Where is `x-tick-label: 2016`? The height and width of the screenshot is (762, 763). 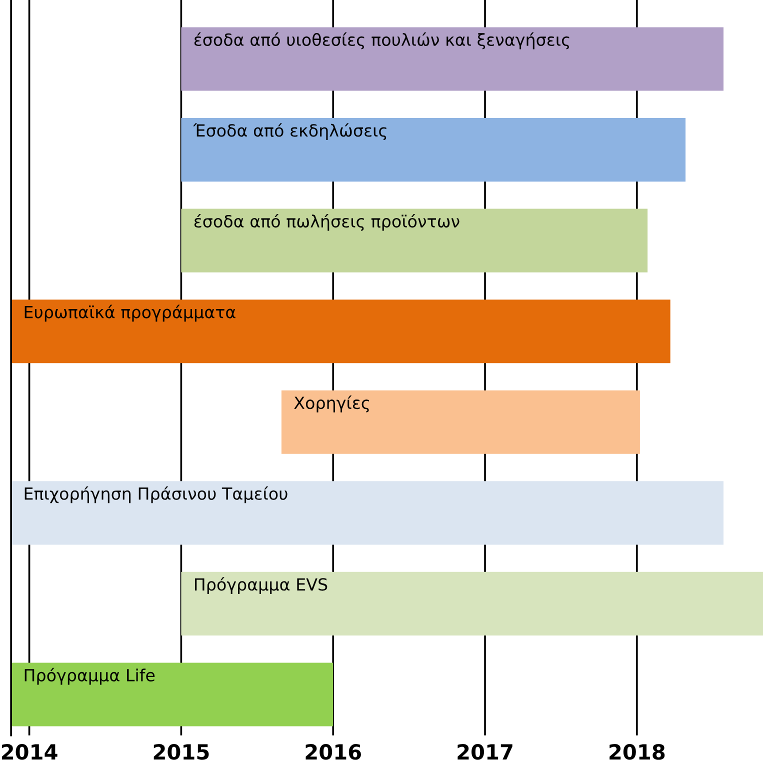 x-tick-label: 2016 is located at coordinates (333, 752).